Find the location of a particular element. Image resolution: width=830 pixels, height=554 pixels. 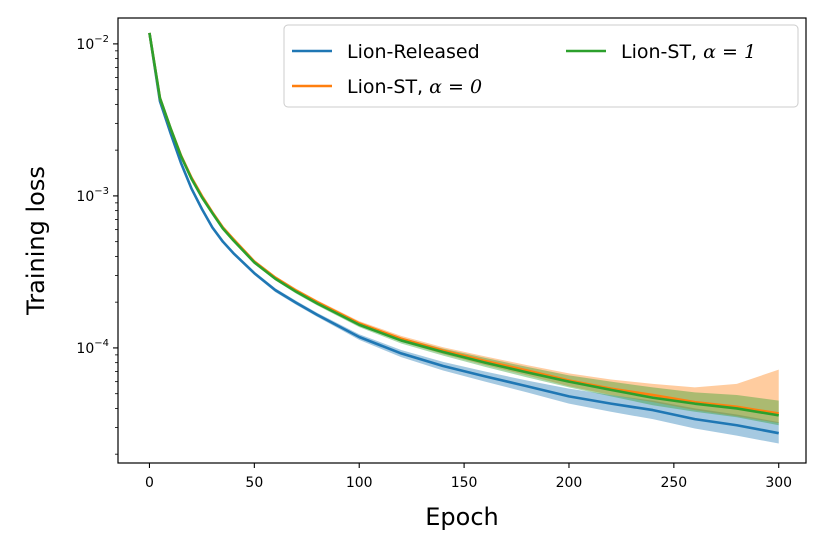

legend-label-3: Lion-ST, α = 1 is located at coordinates (688, 52).